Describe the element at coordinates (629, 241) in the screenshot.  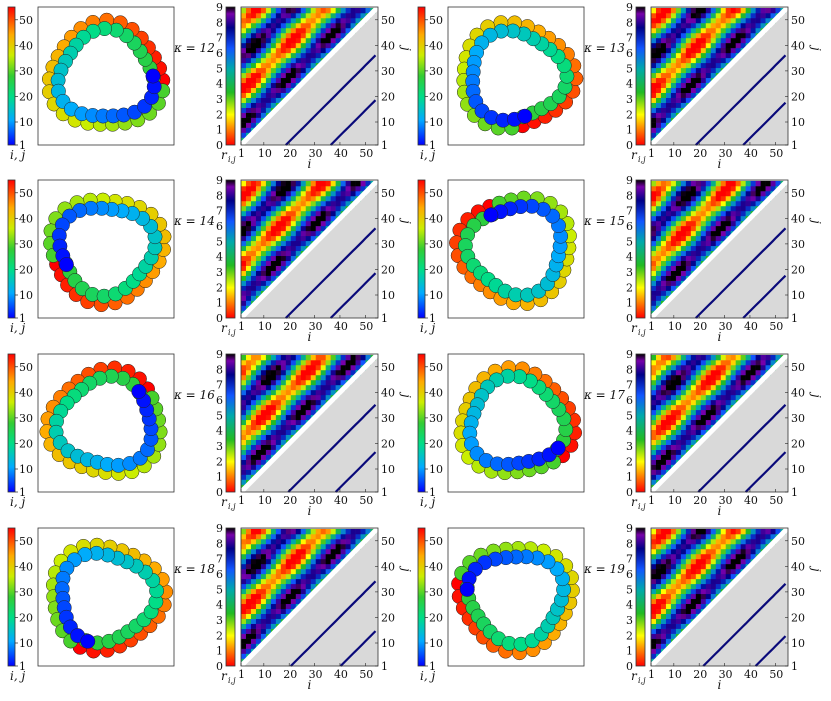
I see `distance-colorbar-tick-label: 5` at that location.